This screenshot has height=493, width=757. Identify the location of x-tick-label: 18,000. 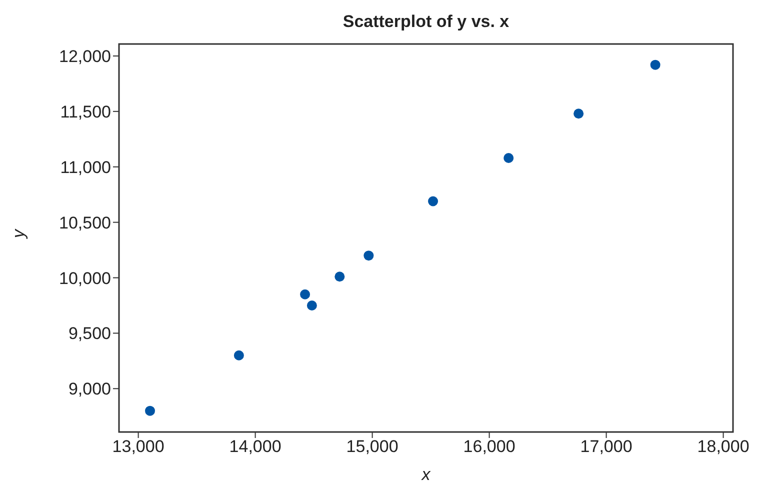
(723, 446).